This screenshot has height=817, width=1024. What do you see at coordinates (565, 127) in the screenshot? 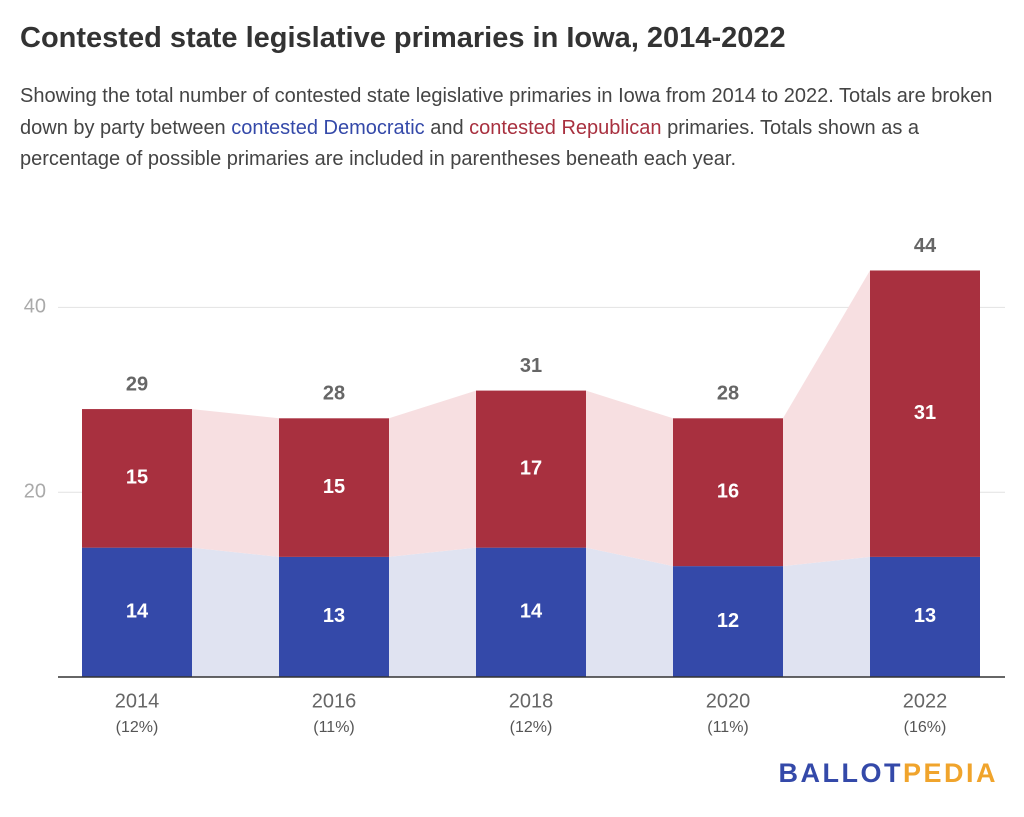
I see `subtitle-part: contested Republican` at bounding box center [565, 127].